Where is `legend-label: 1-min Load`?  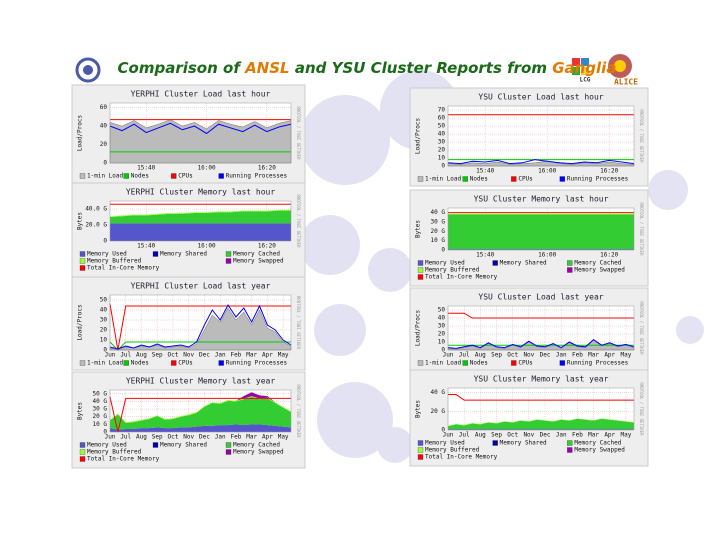
legend-label: 1-min Load is located at coordinates (443, 179).